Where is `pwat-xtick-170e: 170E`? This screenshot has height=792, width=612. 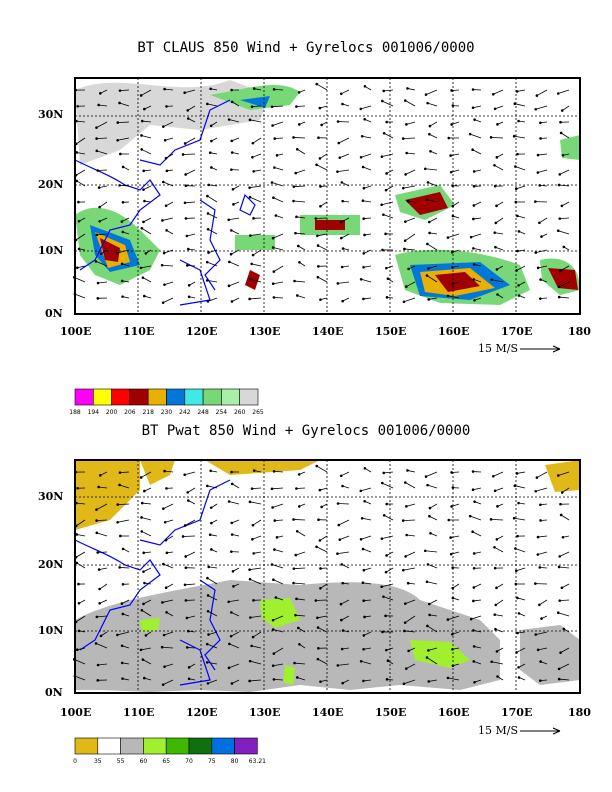 pwat-xtick-170e: 170E is located at coordinates (517, 712).